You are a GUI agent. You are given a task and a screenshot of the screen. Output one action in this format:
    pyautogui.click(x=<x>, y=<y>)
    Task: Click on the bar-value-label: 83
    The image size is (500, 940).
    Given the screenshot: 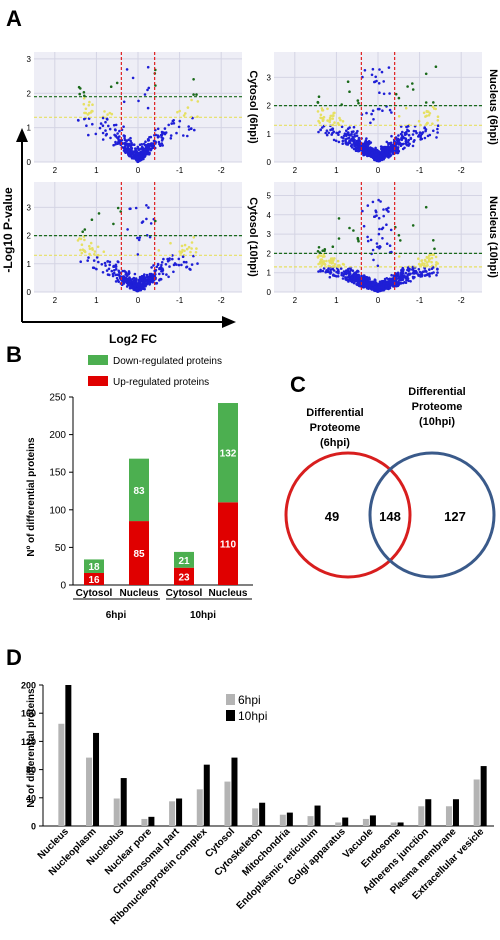 What is the action you would take?
    pyautogui.click(x=139, y=491)
    